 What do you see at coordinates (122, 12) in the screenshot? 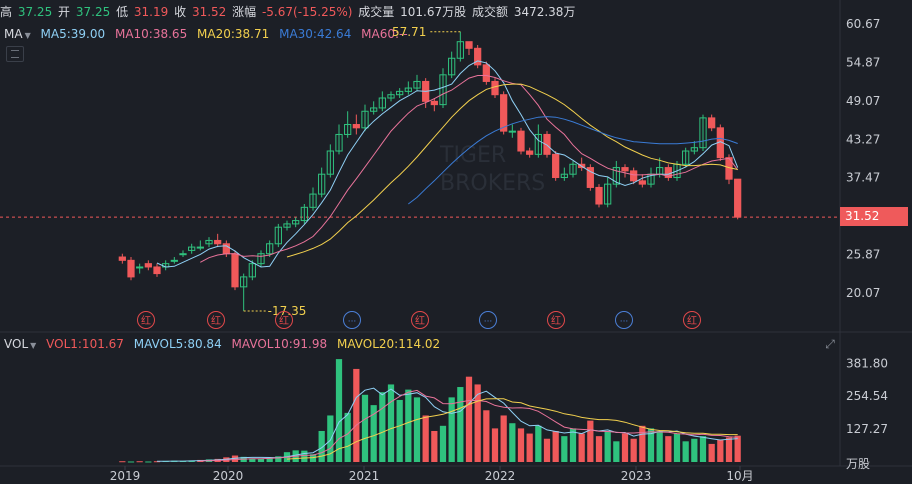
I see `low-label: 低` at bounding box center [122, 12].